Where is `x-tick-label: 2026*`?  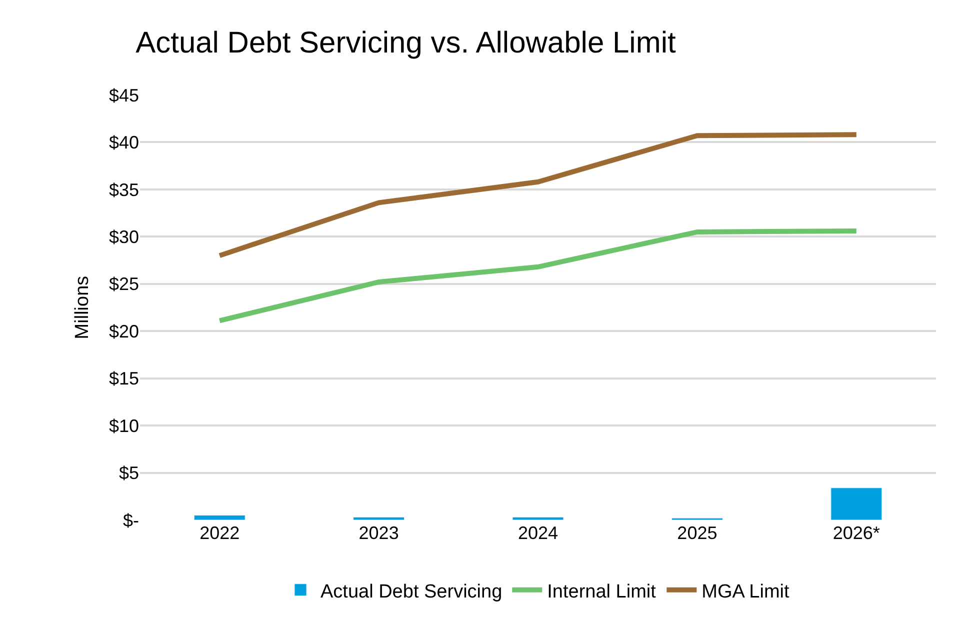
x-tick-label: 2026* is located at coordinates (856, 533).